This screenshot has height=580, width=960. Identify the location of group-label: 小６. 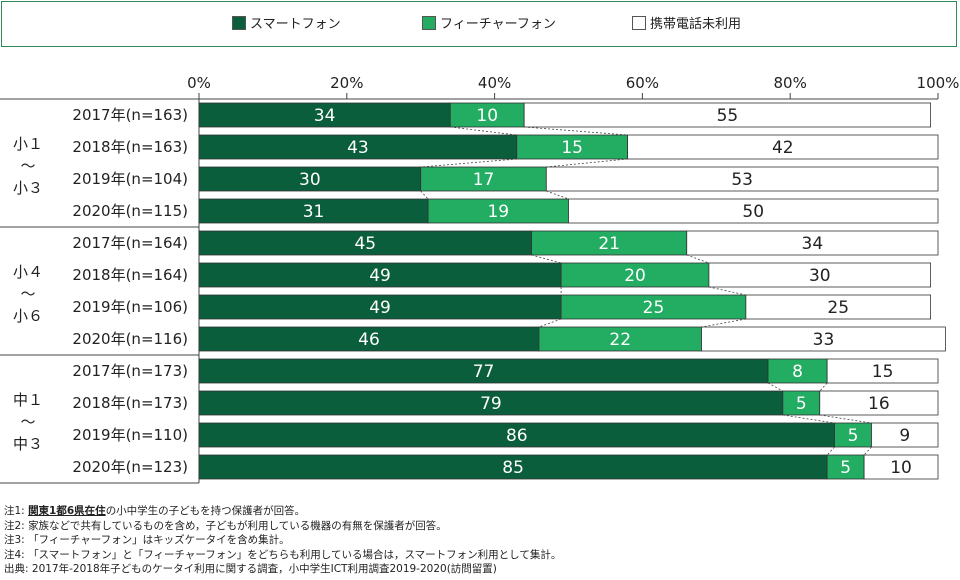
(28, 316).